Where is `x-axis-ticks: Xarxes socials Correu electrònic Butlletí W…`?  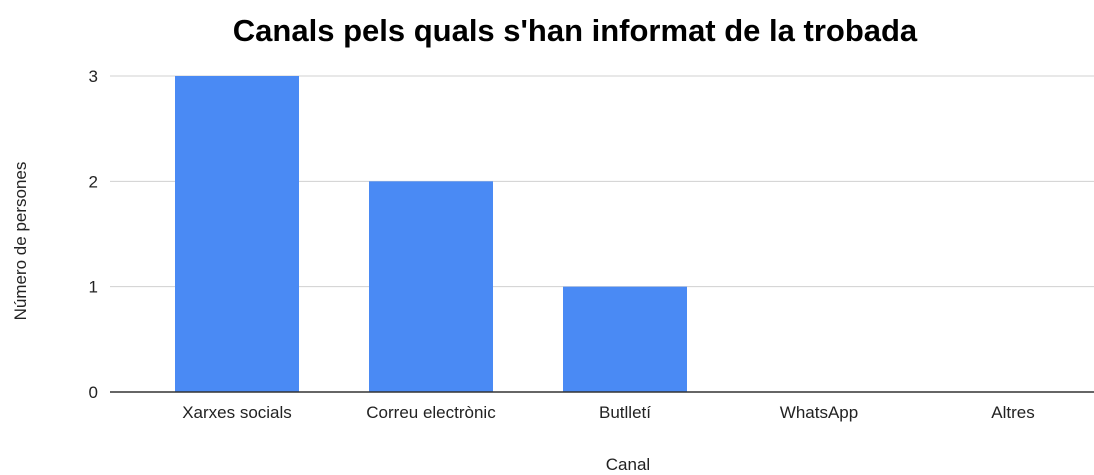 x-axis-ticks: Xarxes socials Correu electrònic Butlletí W… is located at coordinates (608, 412).